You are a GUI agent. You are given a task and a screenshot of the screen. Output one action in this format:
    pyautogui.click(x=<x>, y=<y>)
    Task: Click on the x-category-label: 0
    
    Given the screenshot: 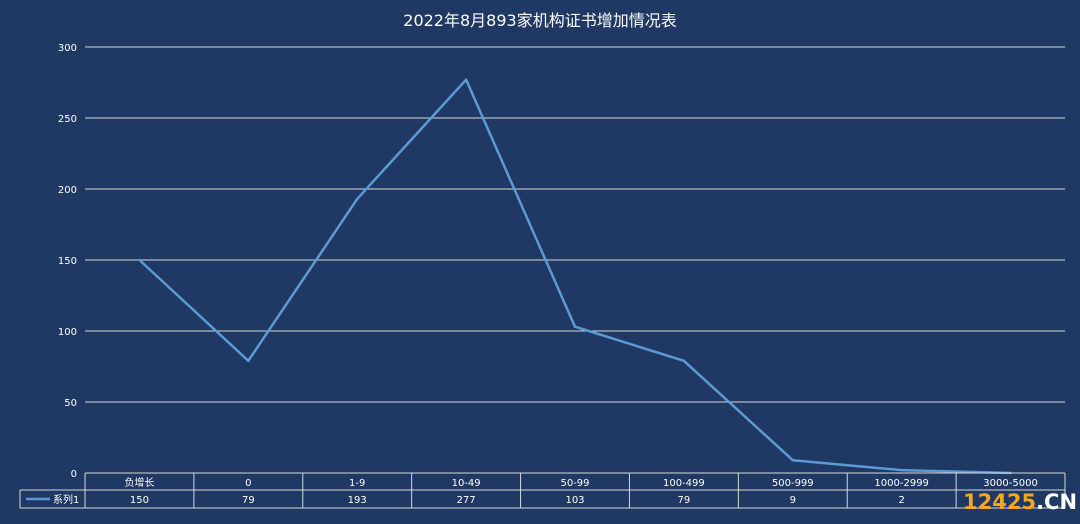 What is the action you would take?
    pyautogui.click(x=248, y=483)
    